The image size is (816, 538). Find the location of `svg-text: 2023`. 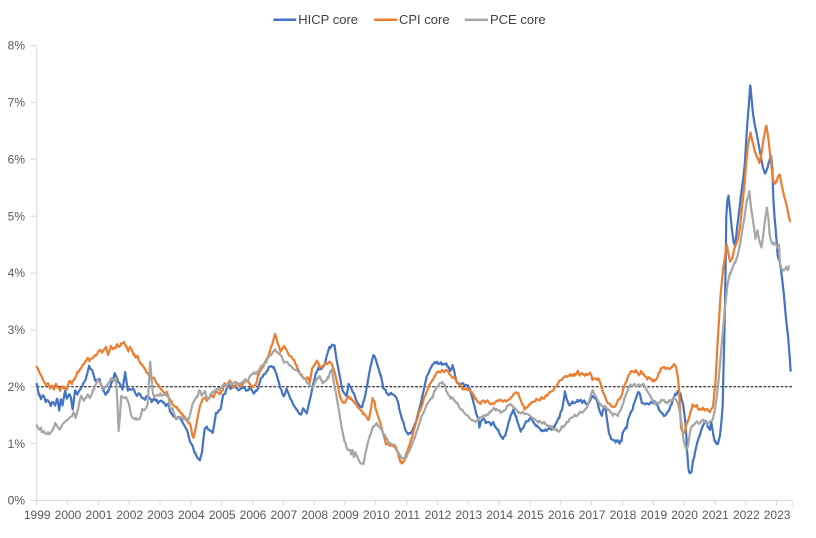

svg-text: 2023 is located at coordinates (777, 515).